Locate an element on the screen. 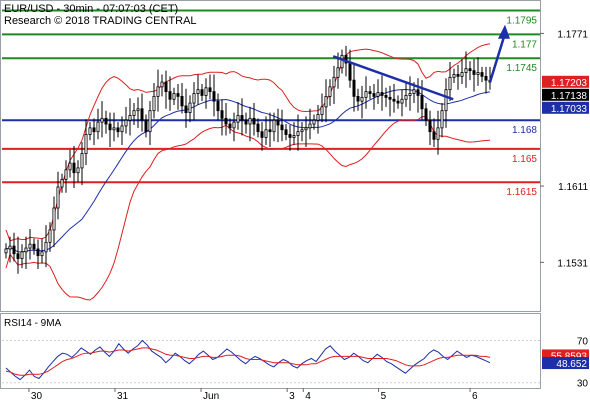 Image resolution: width=590 pixels, height=400 pixels. price-tick-label: 1.1531 is located at coordinates (572, 263).